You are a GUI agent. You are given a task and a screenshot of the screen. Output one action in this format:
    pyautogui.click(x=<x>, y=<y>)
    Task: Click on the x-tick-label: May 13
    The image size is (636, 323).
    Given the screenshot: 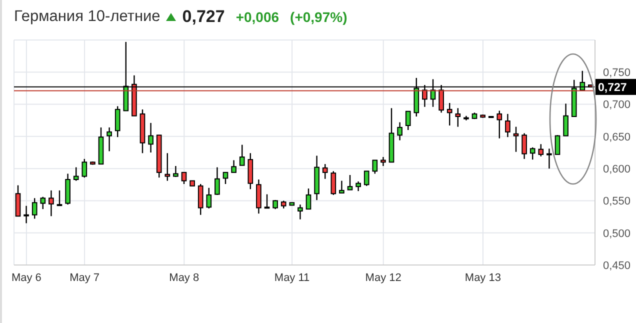 What is the action you would take?
    pyautogui.click(x=482, y=278)
    